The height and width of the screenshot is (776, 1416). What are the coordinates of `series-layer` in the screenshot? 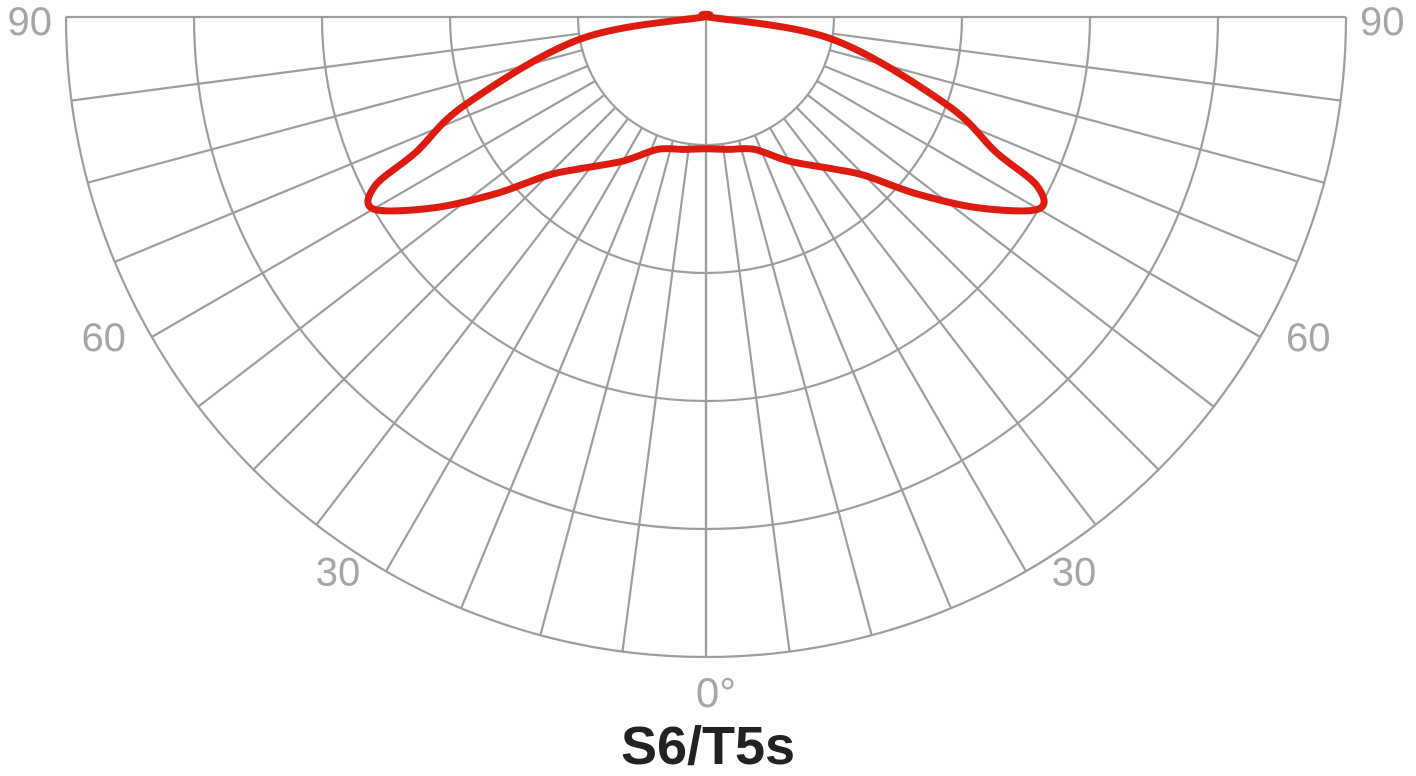 It's located at (706, 112).